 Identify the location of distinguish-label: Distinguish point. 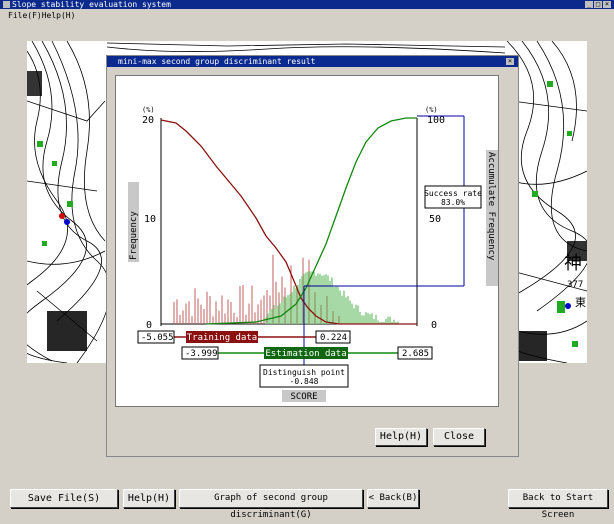
(304, 372).